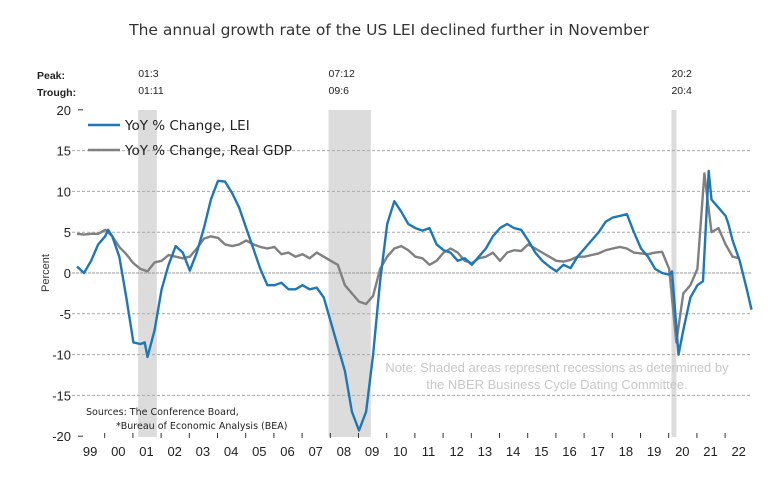 The width and height of the screenshot is (768, 481). Describe the element at coordinates (56, 93) in the screenshot. I see `trough-label: Trough:` at that location.